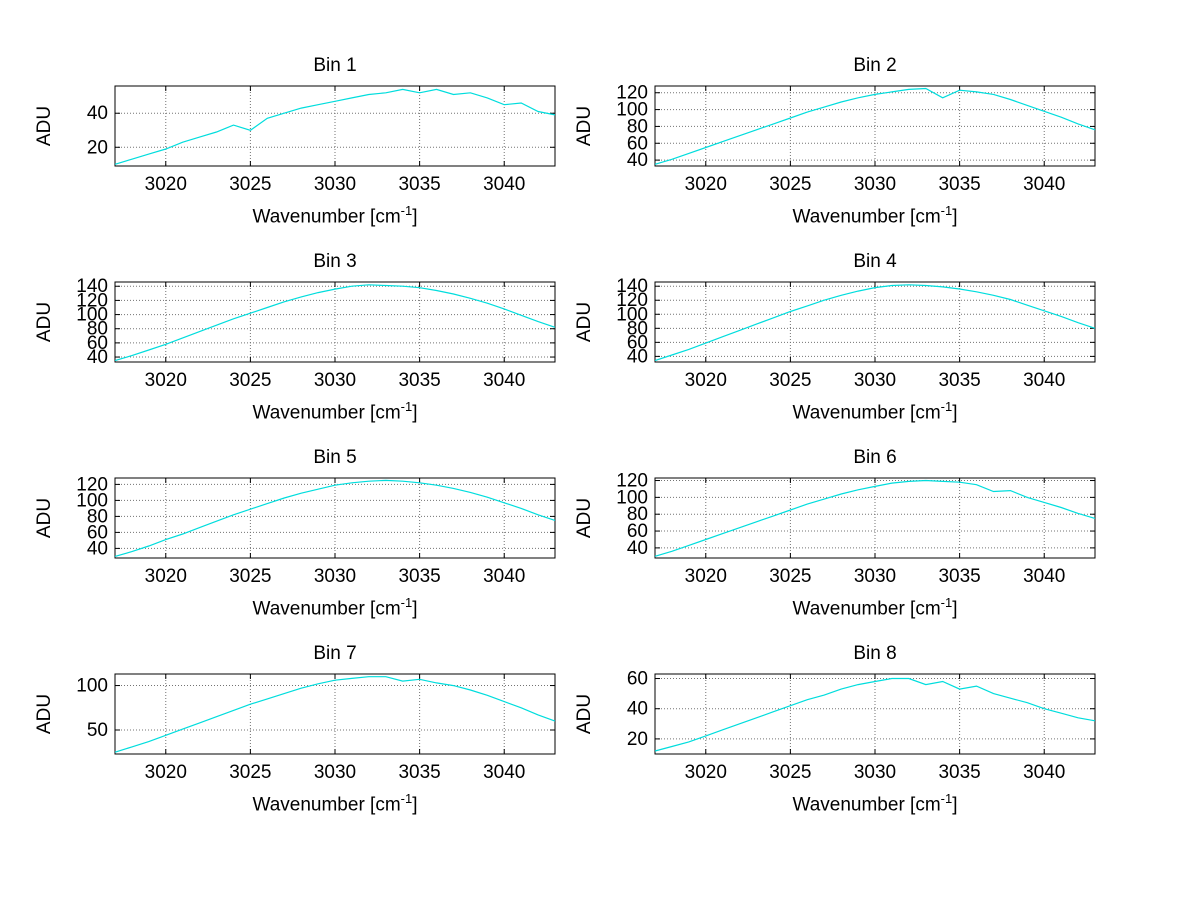  What do you see at coordinates (335, 65) in the screenshot?
I see `plot-title: Bin 1` at bounding box center [335, 65].